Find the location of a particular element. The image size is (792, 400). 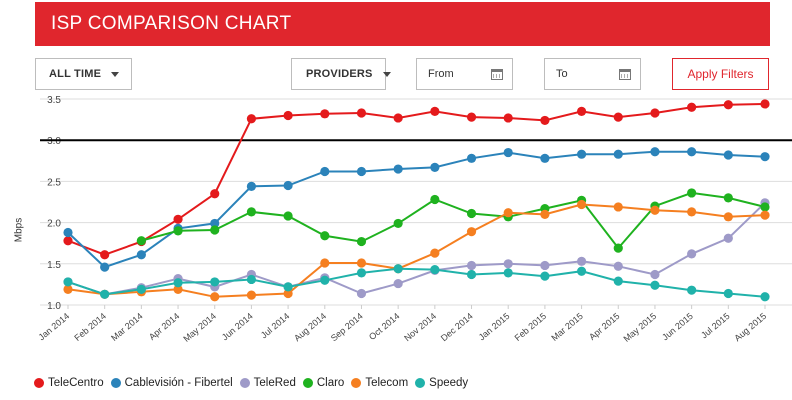

page-title: ISP COMPARISON CHART is located at coordinates (171, 23).